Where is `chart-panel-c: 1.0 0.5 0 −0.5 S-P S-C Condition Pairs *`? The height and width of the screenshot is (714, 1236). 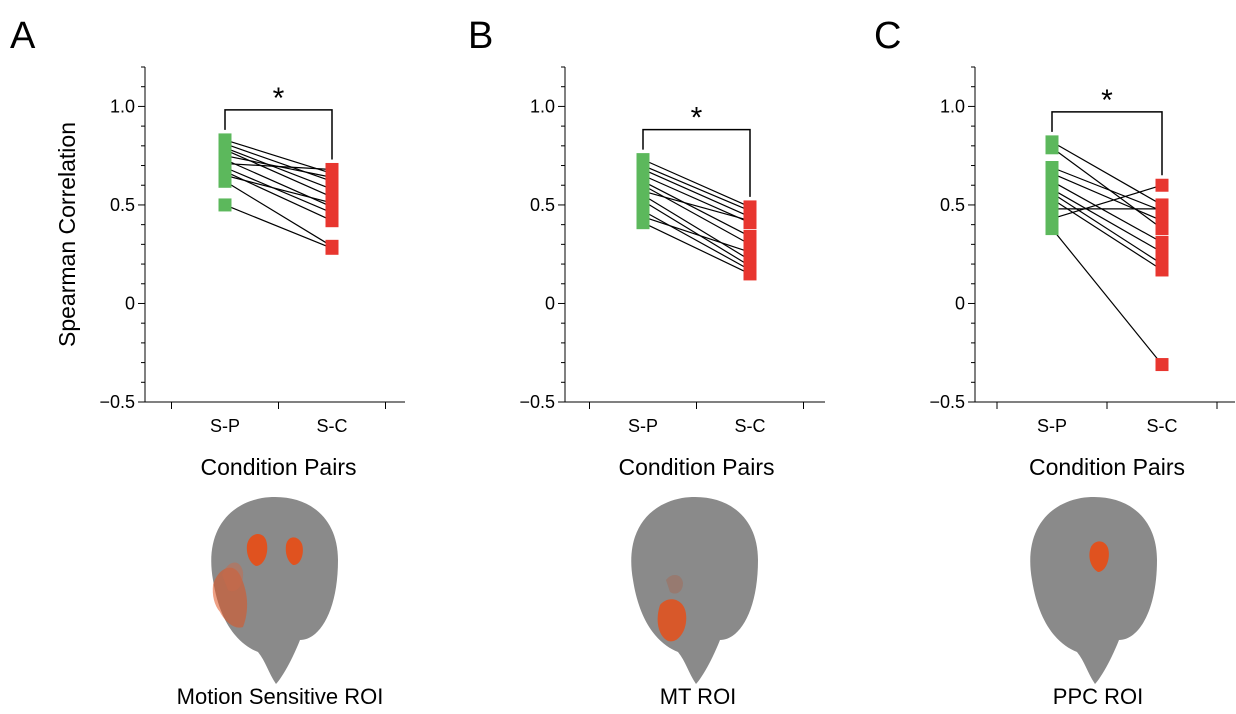
chart-panel-c: 1.0 0.5 0 −0.5 S-P S-C Condition Pairs * is located at coordinates (1082, 273).